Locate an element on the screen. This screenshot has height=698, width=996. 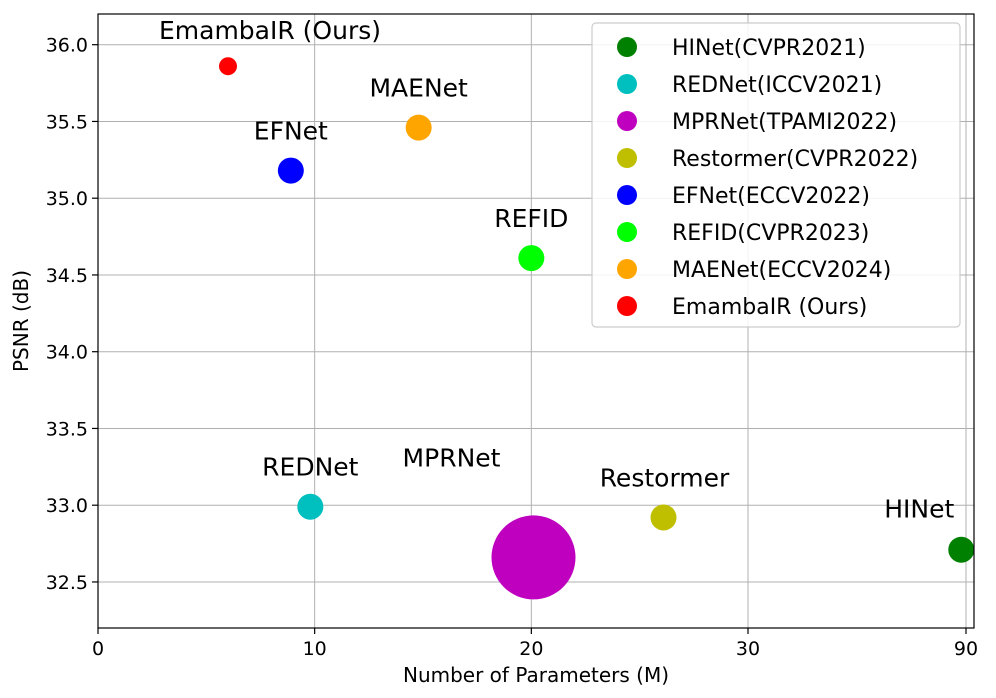
y-tick-label: 35.5 is located at coordinates (67, 122).